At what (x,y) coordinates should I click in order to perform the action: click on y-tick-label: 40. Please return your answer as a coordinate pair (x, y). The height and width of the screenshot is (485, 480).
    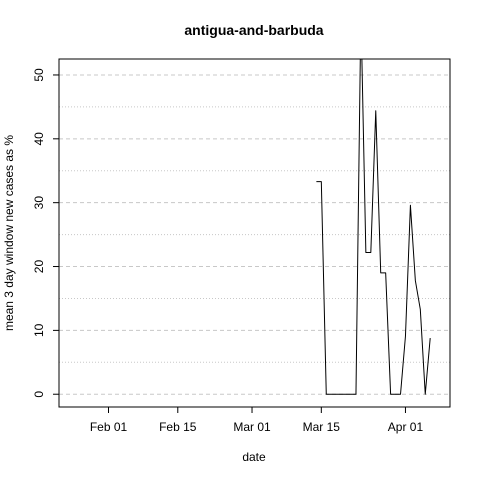
    Looking at the image, I should click on (39, 139).